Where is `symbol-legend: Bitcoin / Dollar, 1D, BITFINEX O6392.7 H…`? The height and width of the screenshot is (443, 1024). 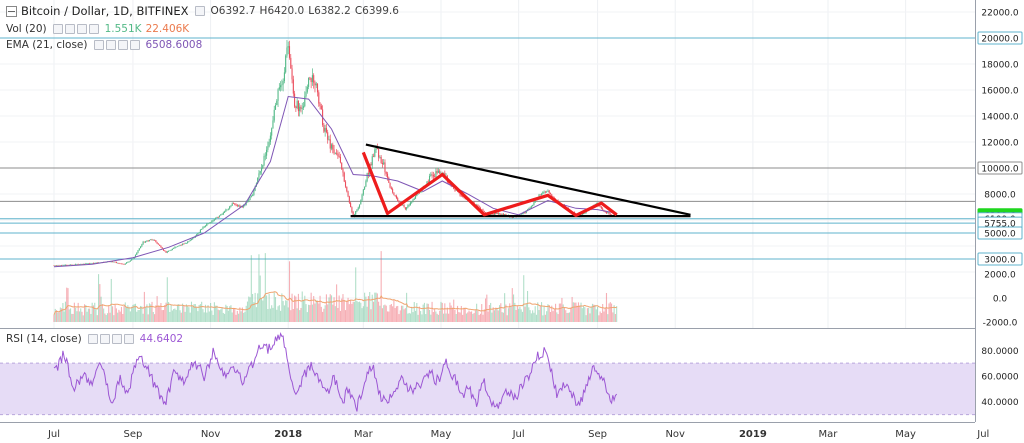 symbol-legend: Bitcoin / Dollar, 1D, BITFINEX O6392.7 H… is located at coordinates (202, 11).